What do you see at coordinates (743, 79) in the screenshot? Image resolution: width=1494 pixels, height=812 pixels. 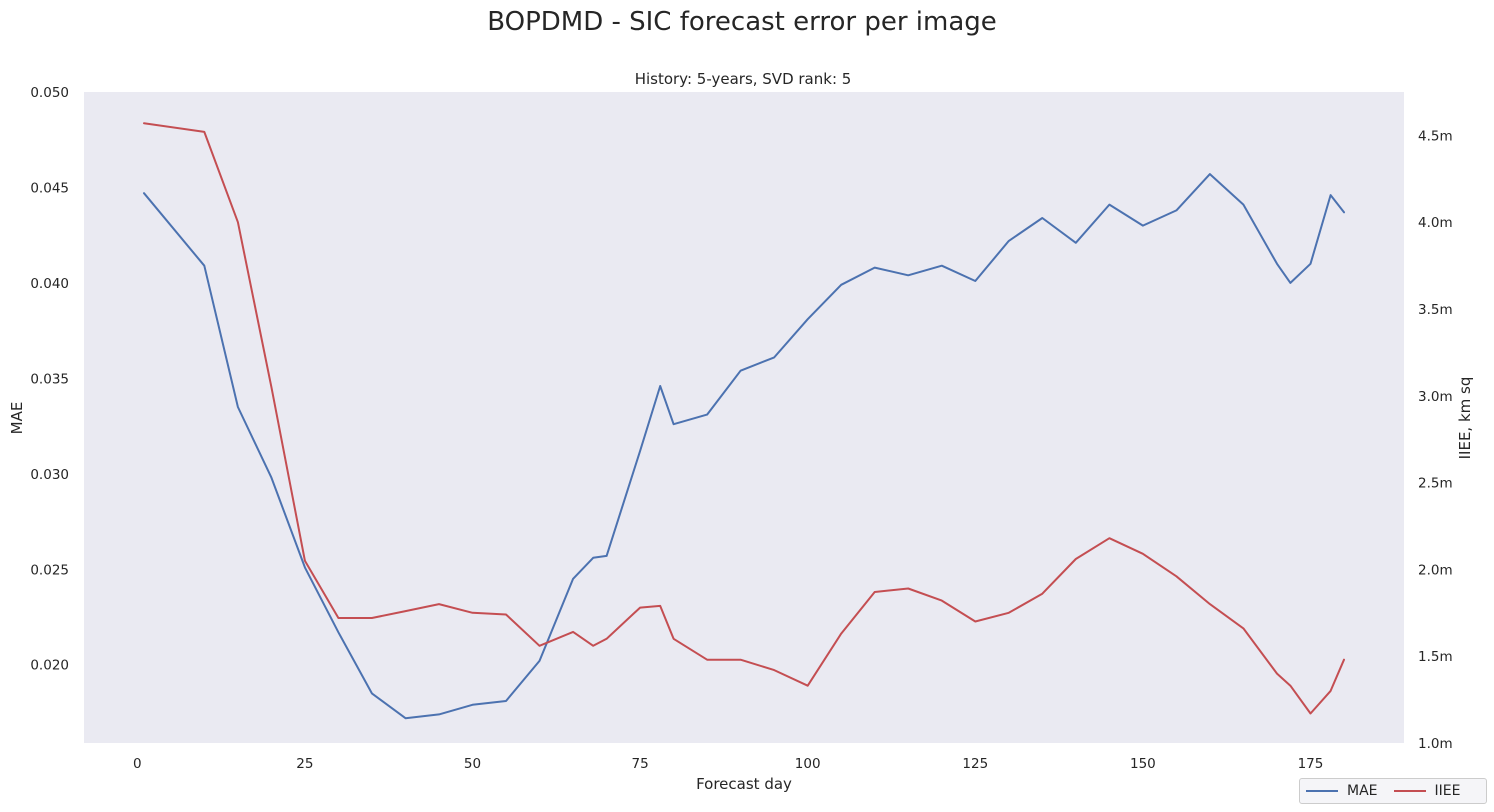 I see `chart-subtitle: History: 5-years, SVD rank: 5` at bounding box center [743, 79].